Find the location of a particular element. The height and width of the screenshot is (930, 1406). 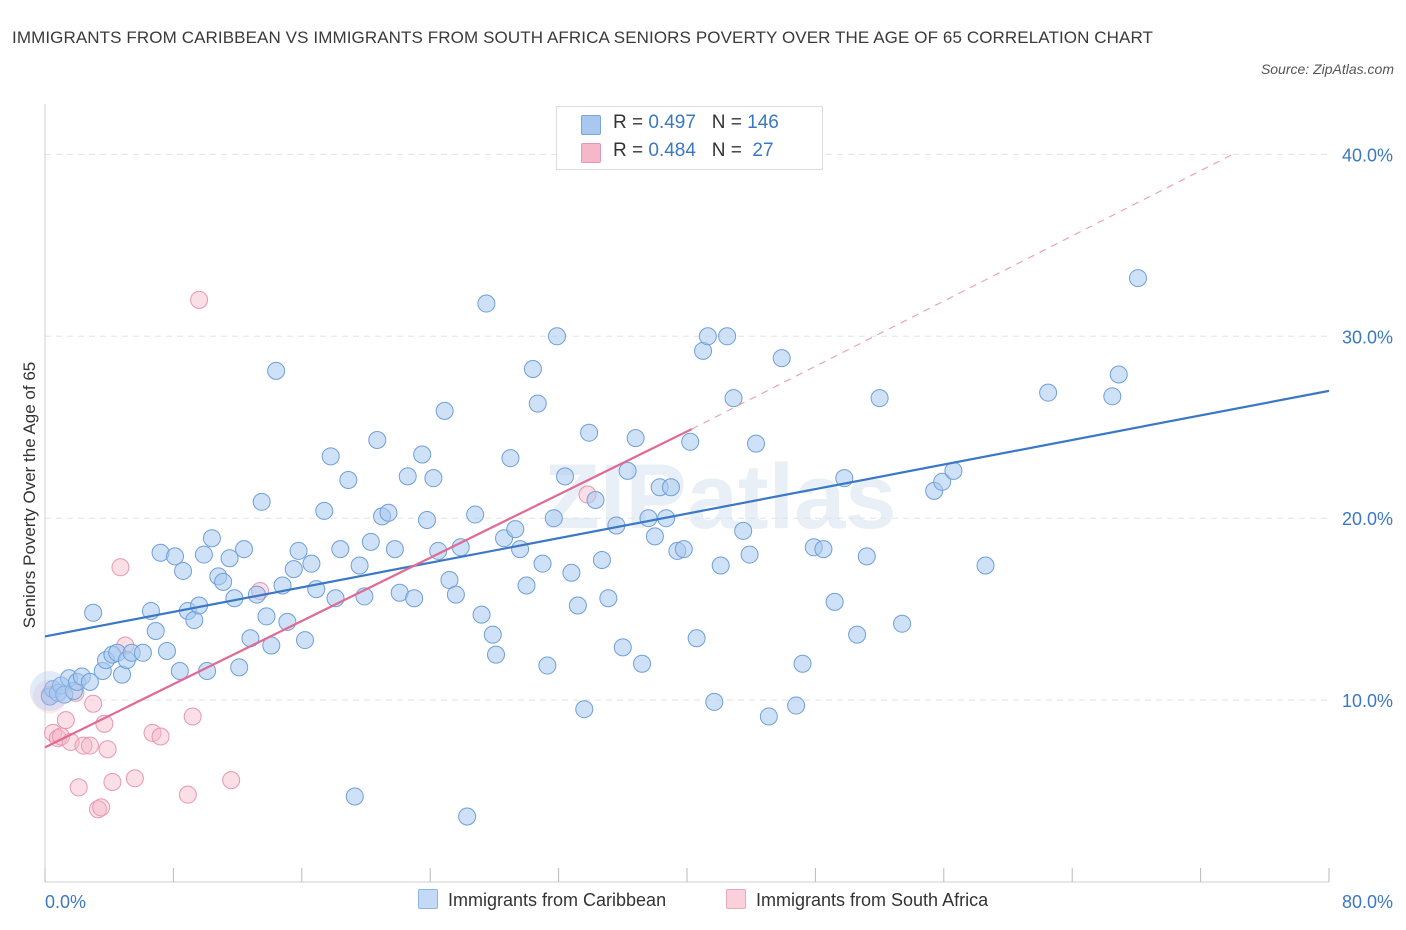

legend-swatch-south-africa is located at coordinates (591, 153).